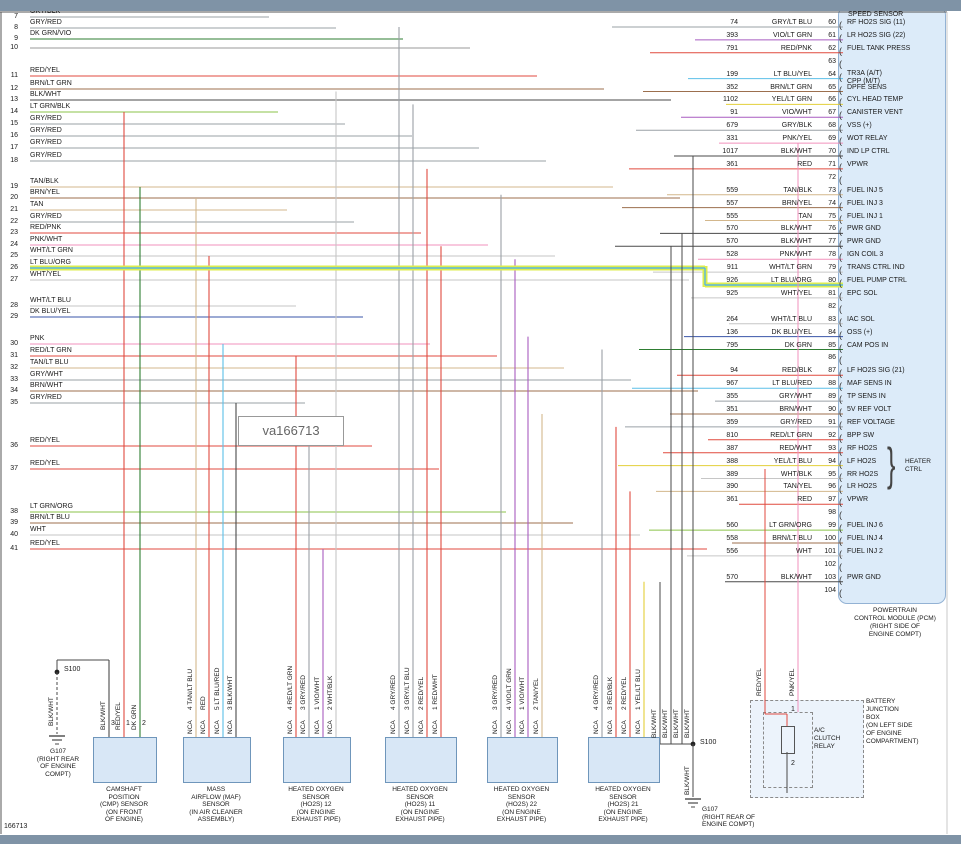  Describe the element at coordinates (51, 83) in the screenshot. I see `wire-color-label: BRN/LT GRN` at that location.